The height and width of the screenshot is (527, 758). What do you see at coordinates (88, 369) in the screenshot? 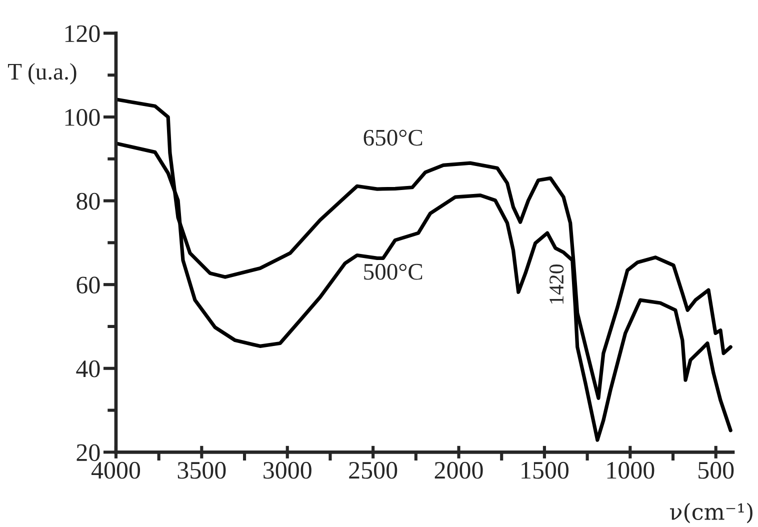
I see `y-tick-label: 40` at bounding box center [88, 369].